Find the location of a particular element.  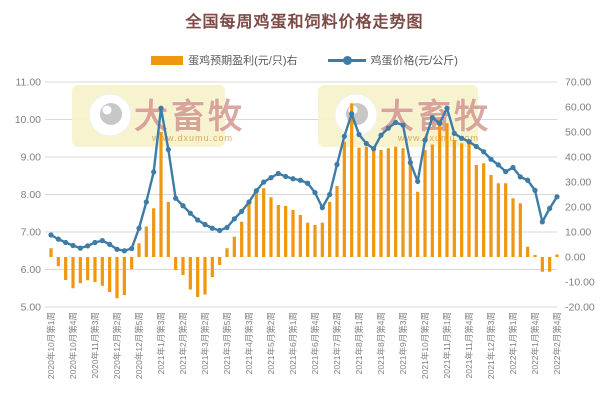

left-tick-label: 8.00 is located at coordinates (31, 195).